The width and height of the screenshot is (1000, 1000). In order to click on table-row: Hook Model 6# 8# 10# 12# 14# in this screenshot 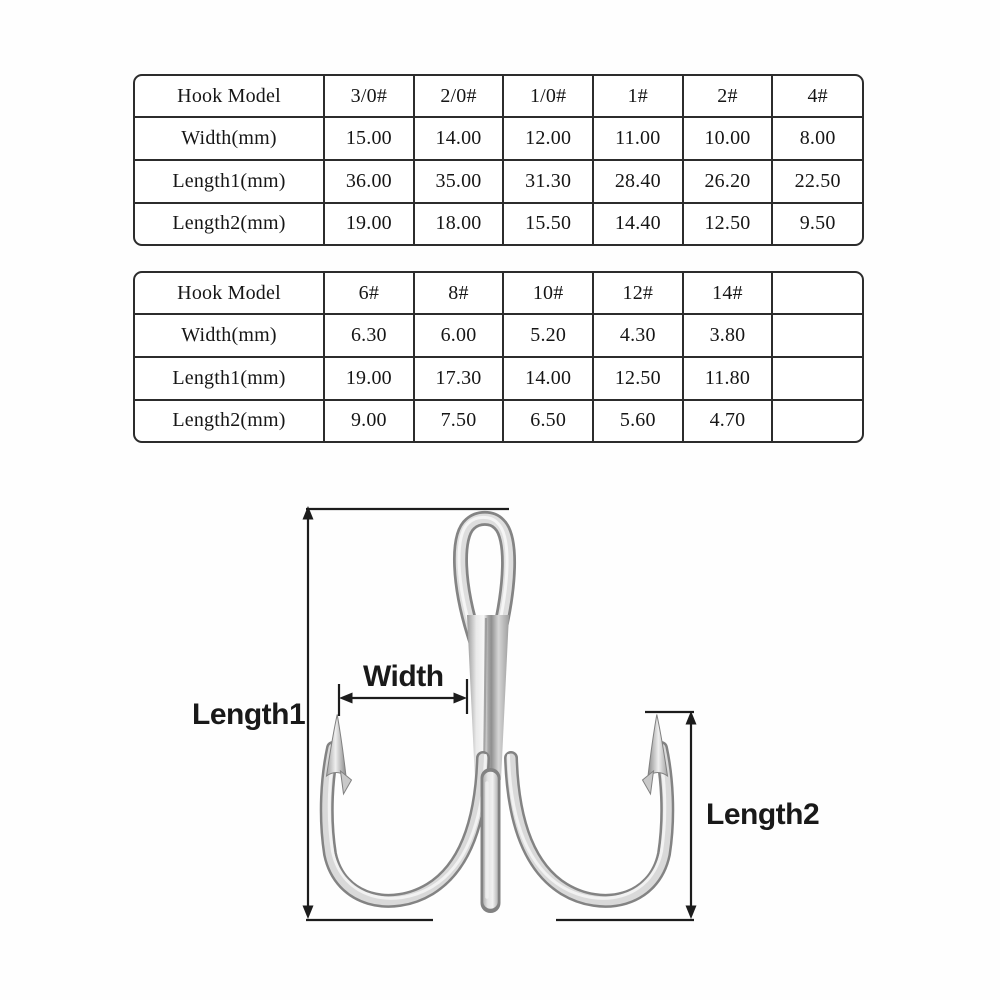, I will do `click(498, 294)`.